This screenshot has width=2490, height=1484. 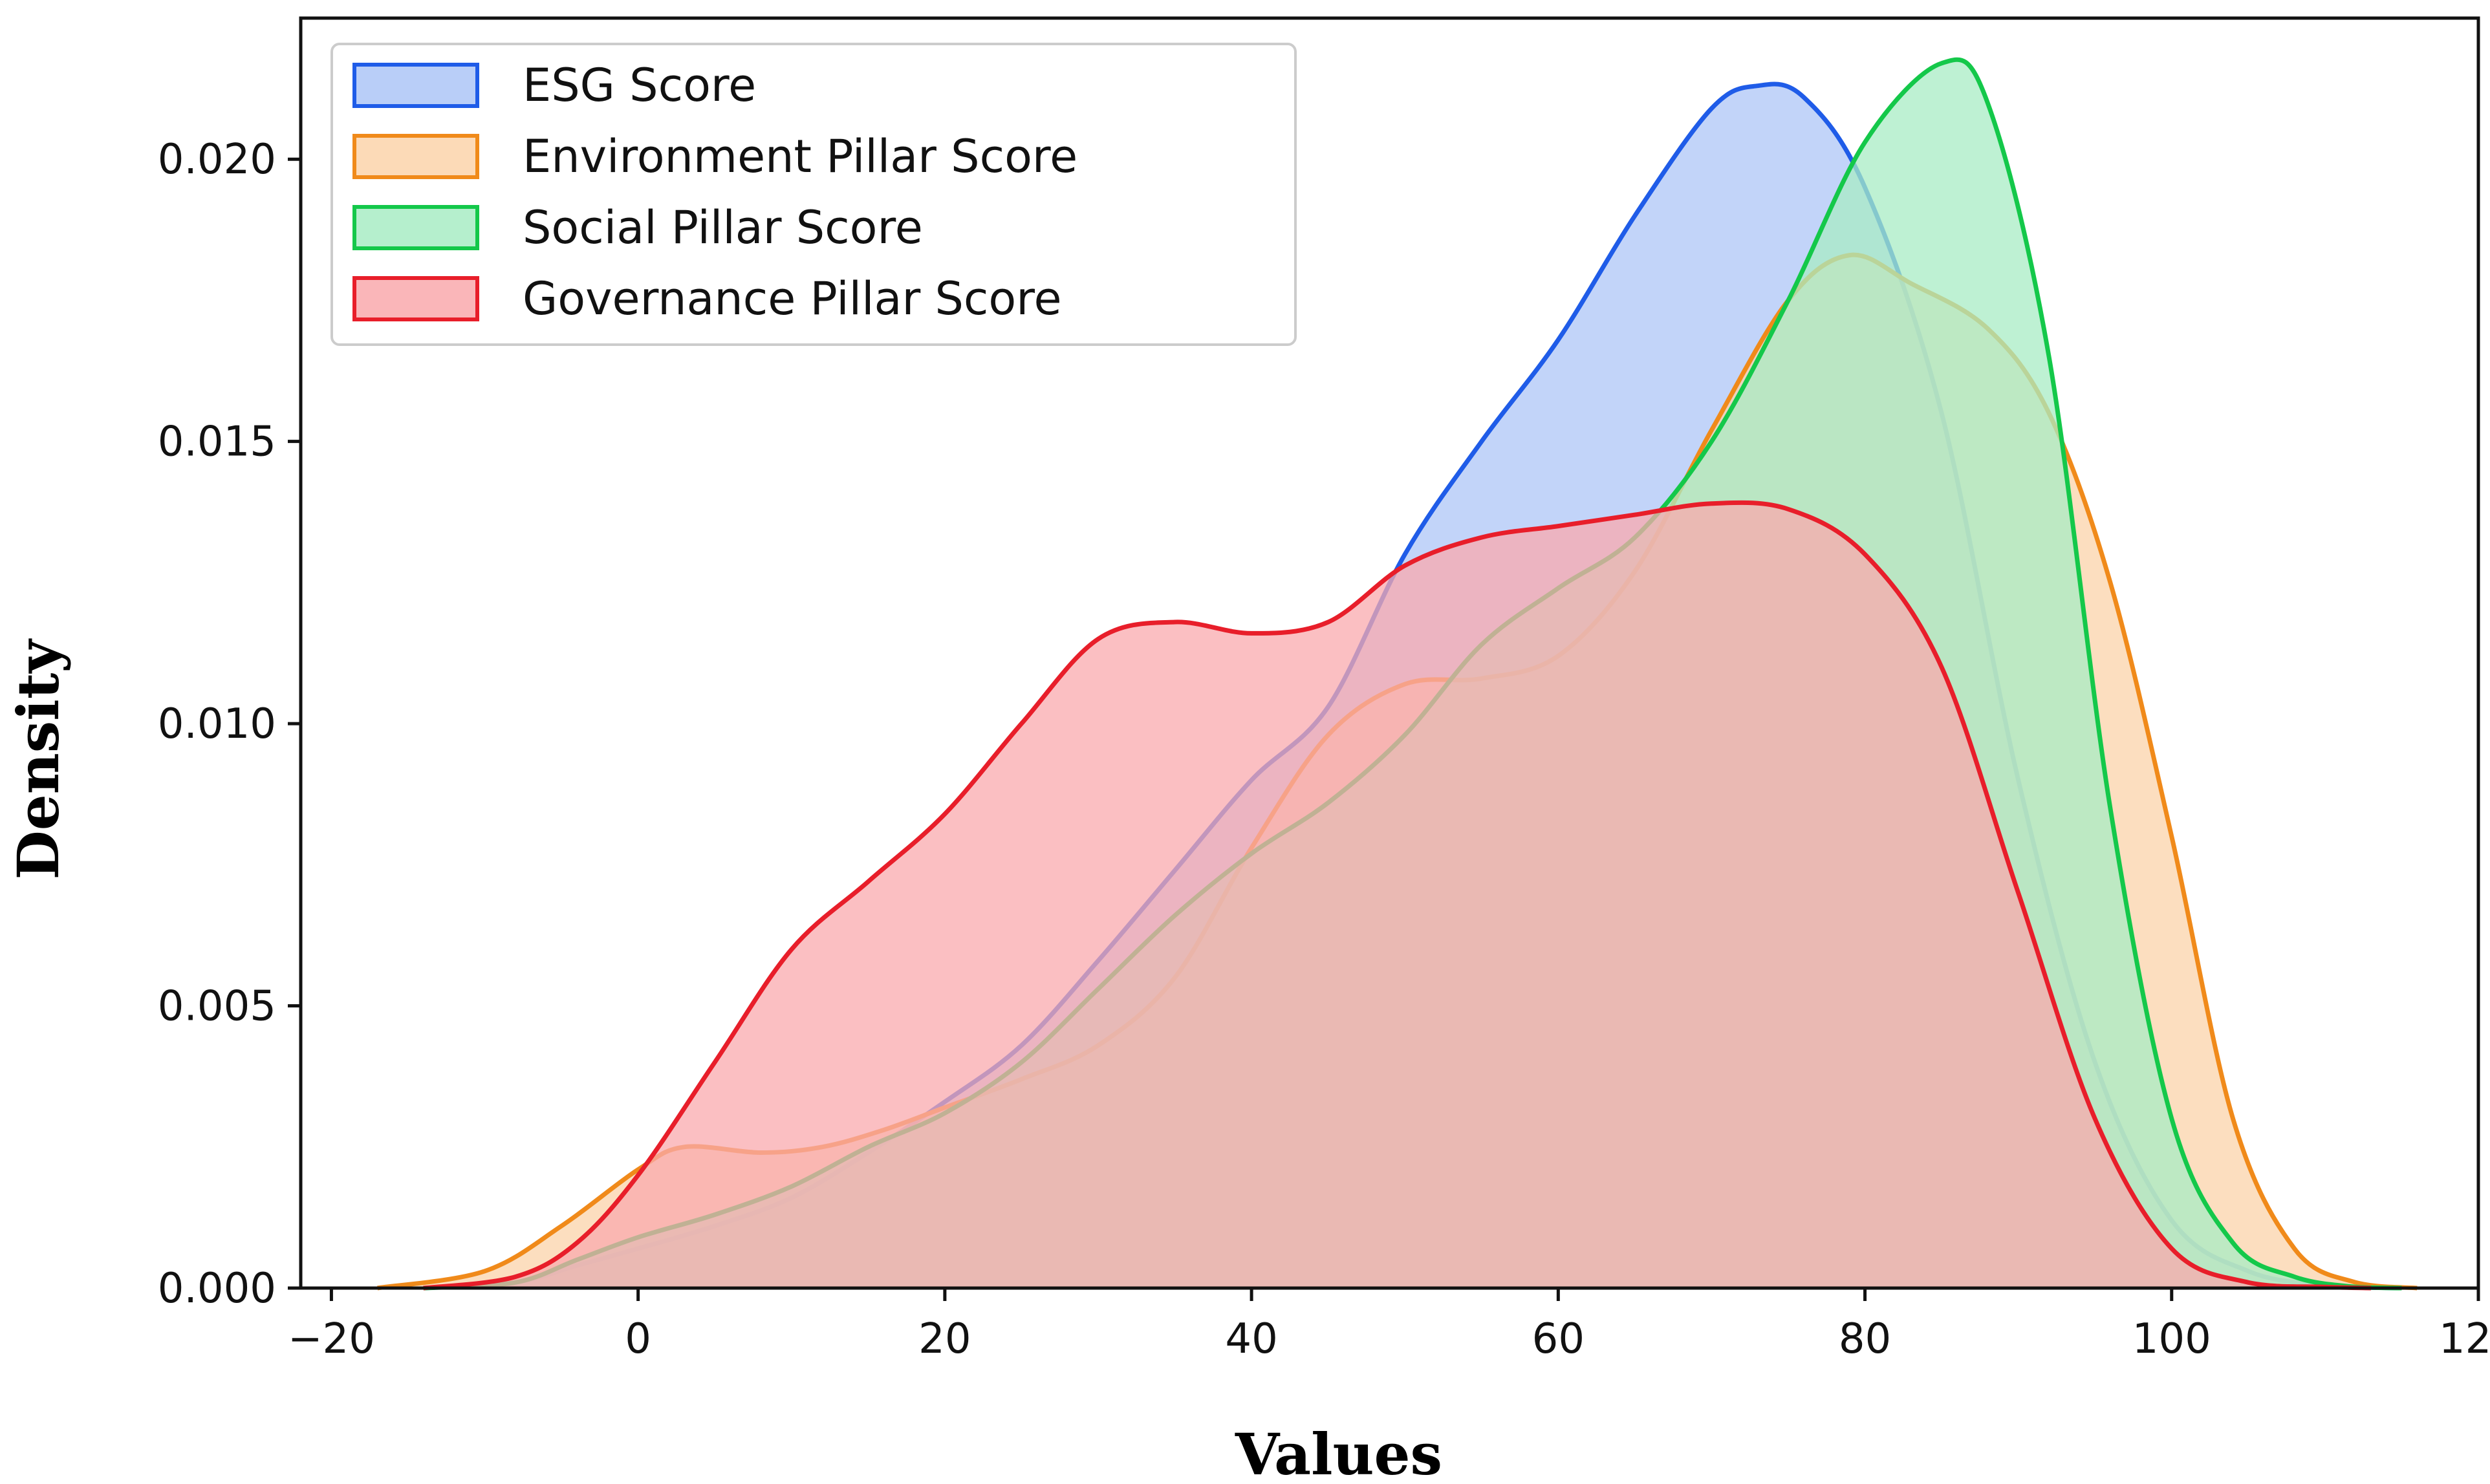 What do you see at coordinates (2171, 1339) in the screenshot?
I see `x-tick-label: 100` at bounding box center [2171, 1339].